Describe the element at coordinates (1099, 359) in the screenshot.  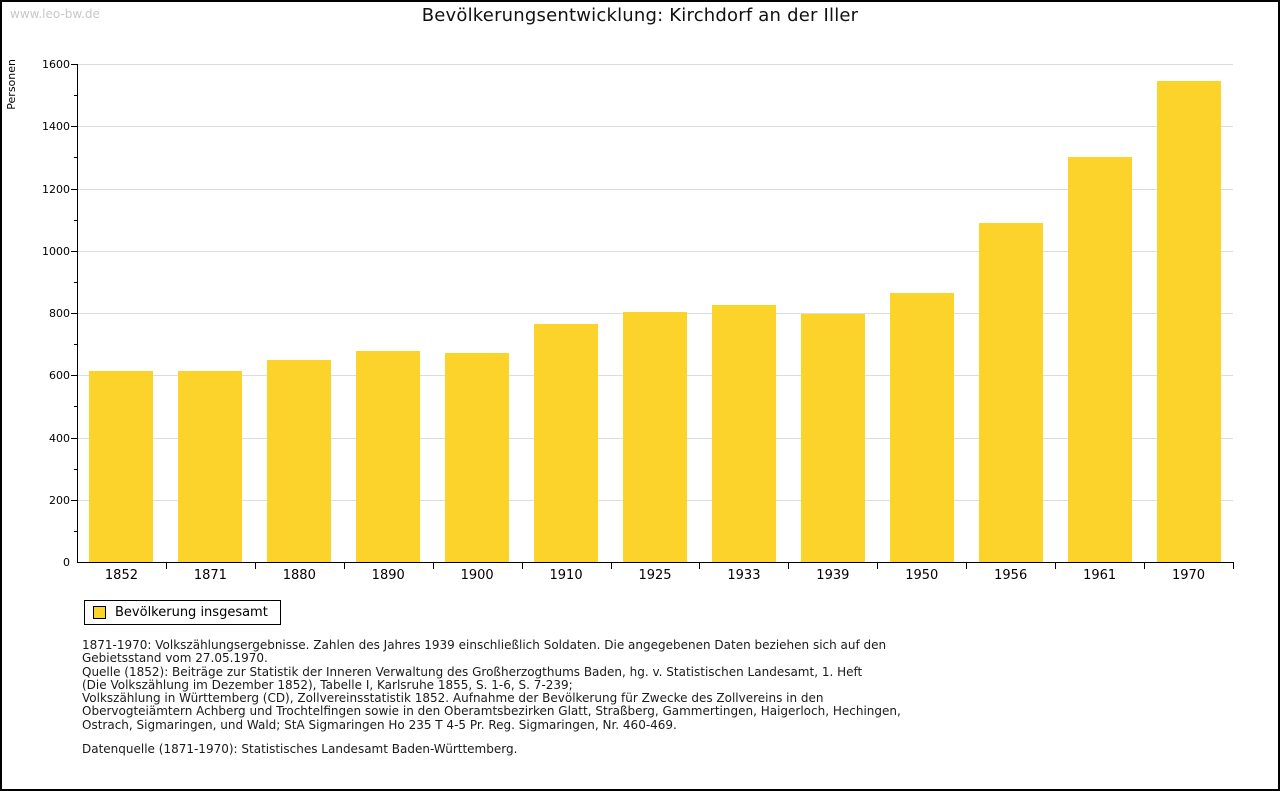
I see `bar-1961` at that location.